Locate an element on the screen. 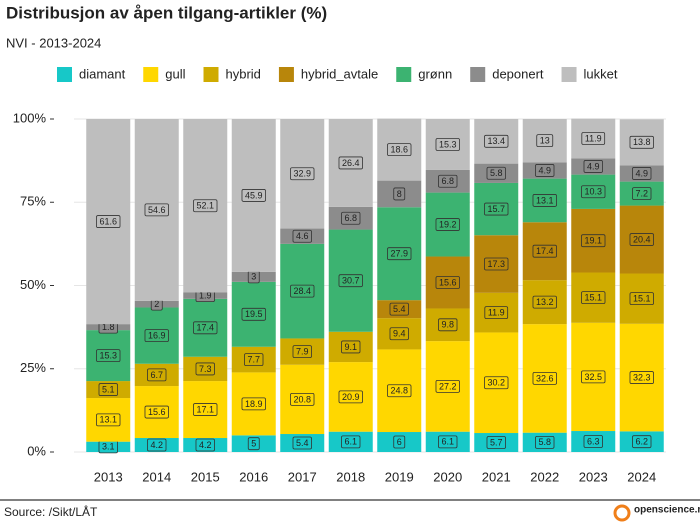  value-label: 7.7 is located at coordinates (253, 359).